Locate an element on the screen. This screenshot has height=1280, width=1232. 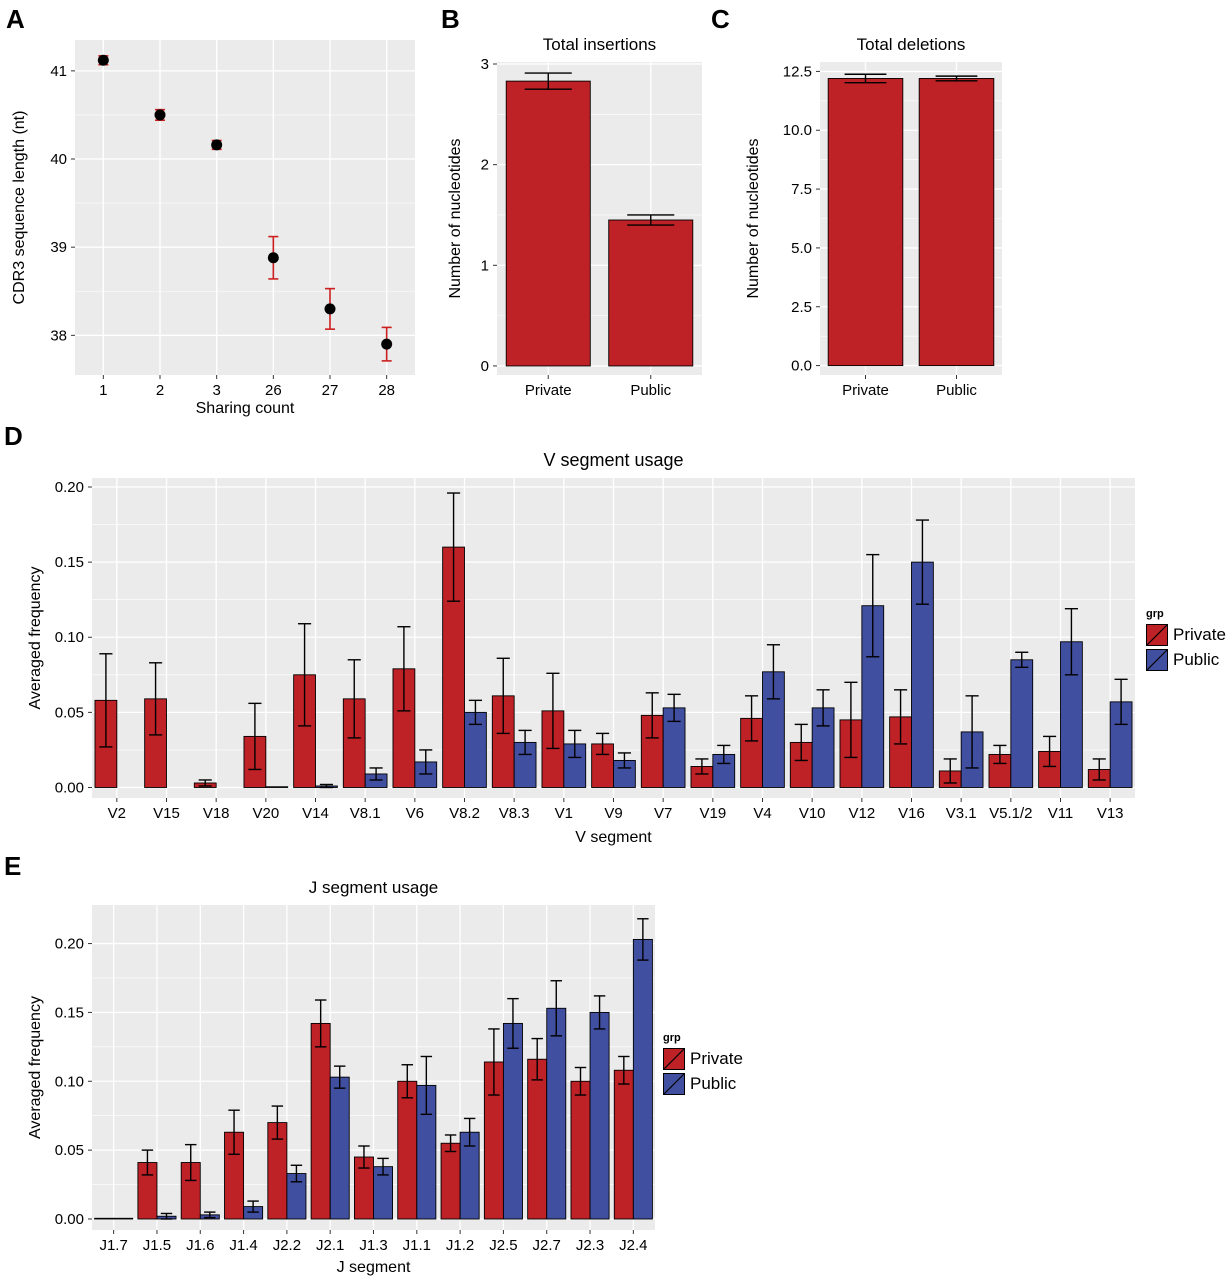
y-axis-label: Number of nucleotides is located at coordinates (753, 218).